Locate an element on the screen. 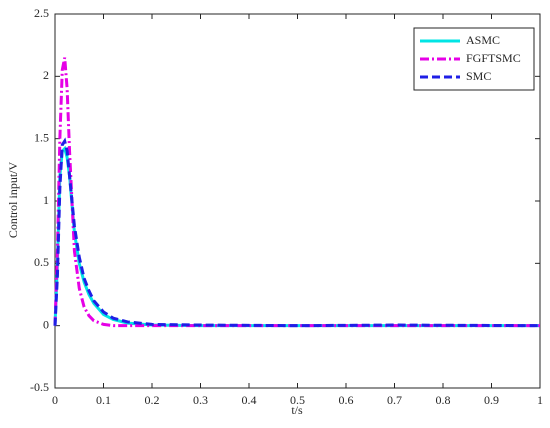  x-axis-label: t/s is located at coordinates (297, 410).